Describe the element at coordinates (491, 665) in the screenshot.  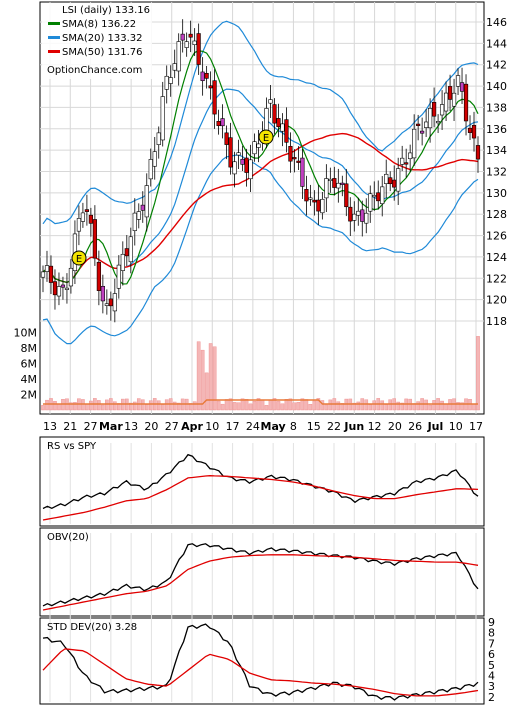
I see `stddev-tick-label: 5` at that location.